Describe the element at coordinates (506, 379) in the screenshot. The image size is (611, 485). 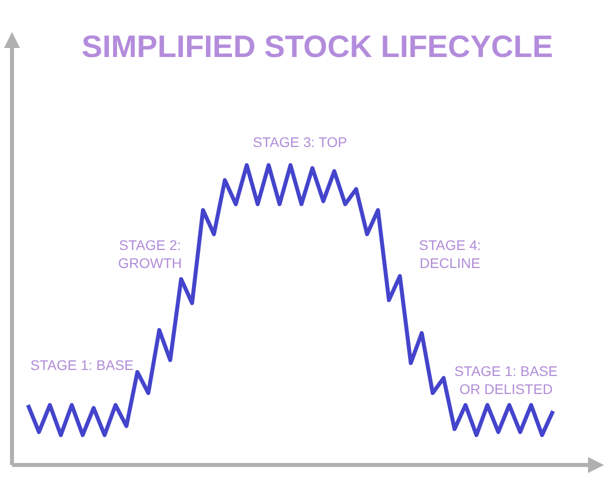
I see `annotation: STAGE 1: BASE OR DELISTED` at that location.